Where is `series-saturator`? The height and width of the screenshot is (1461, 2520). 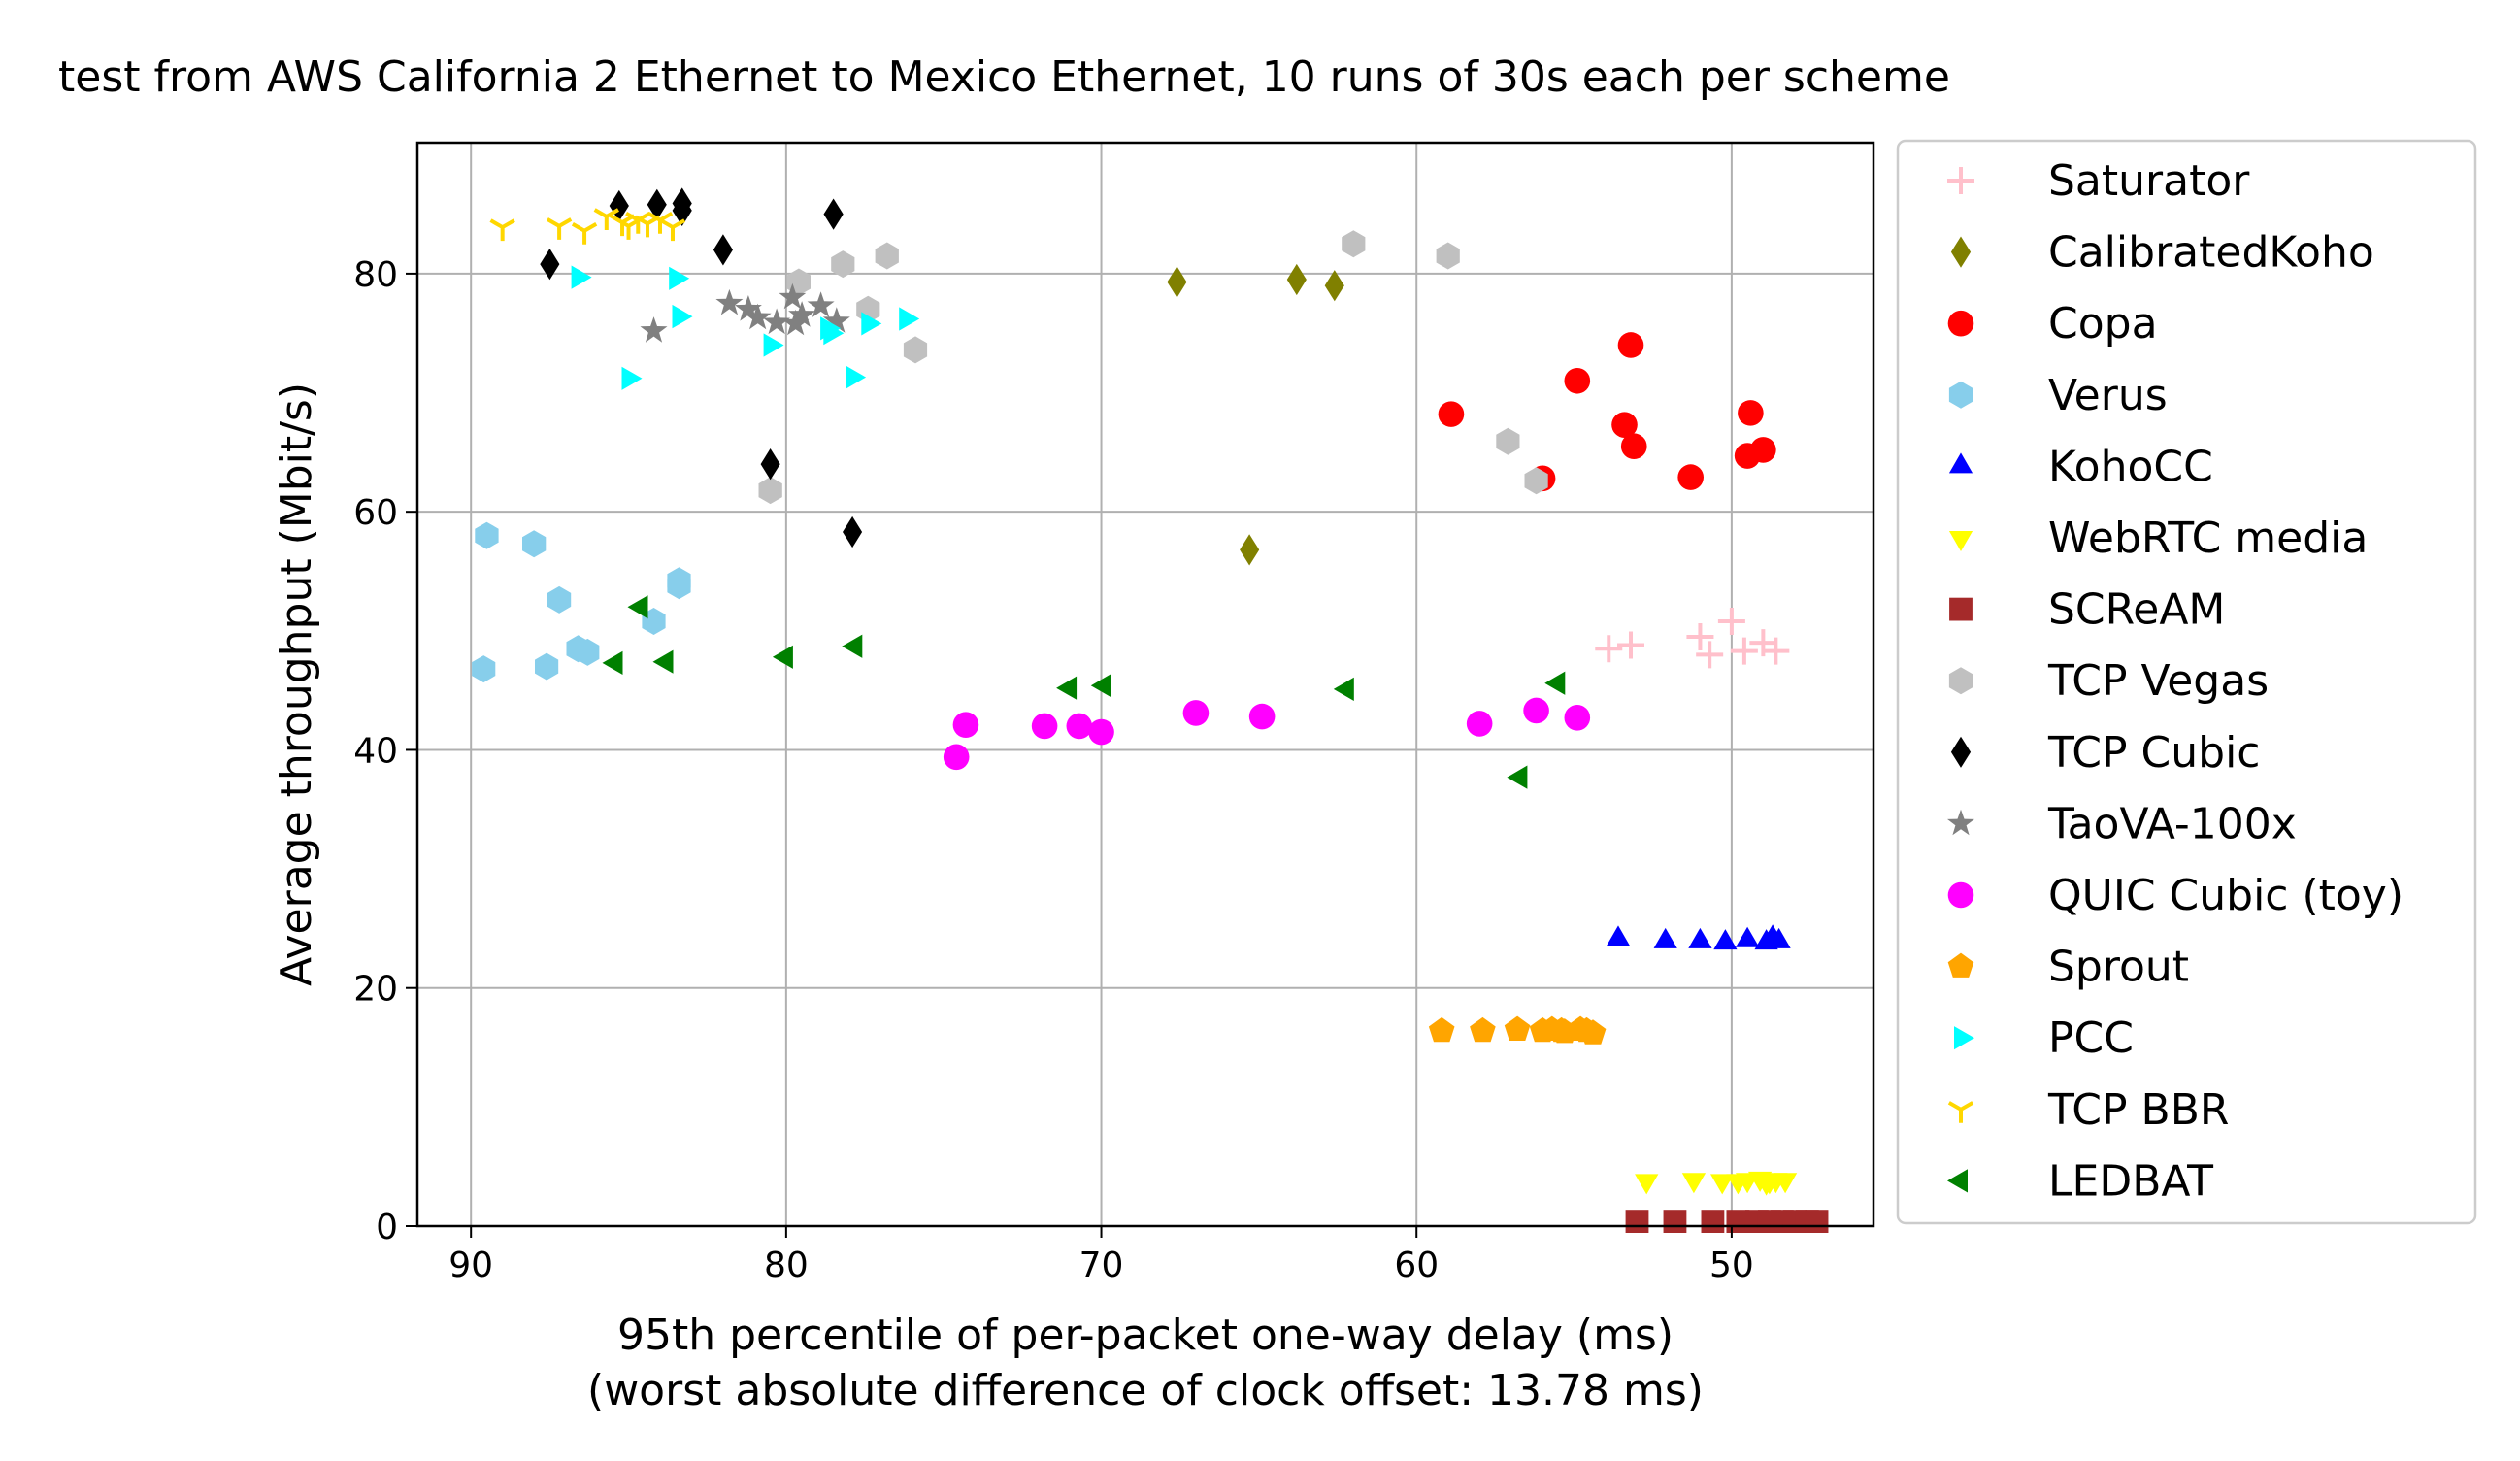
series-saturator is located at coordinates (1692, 639).